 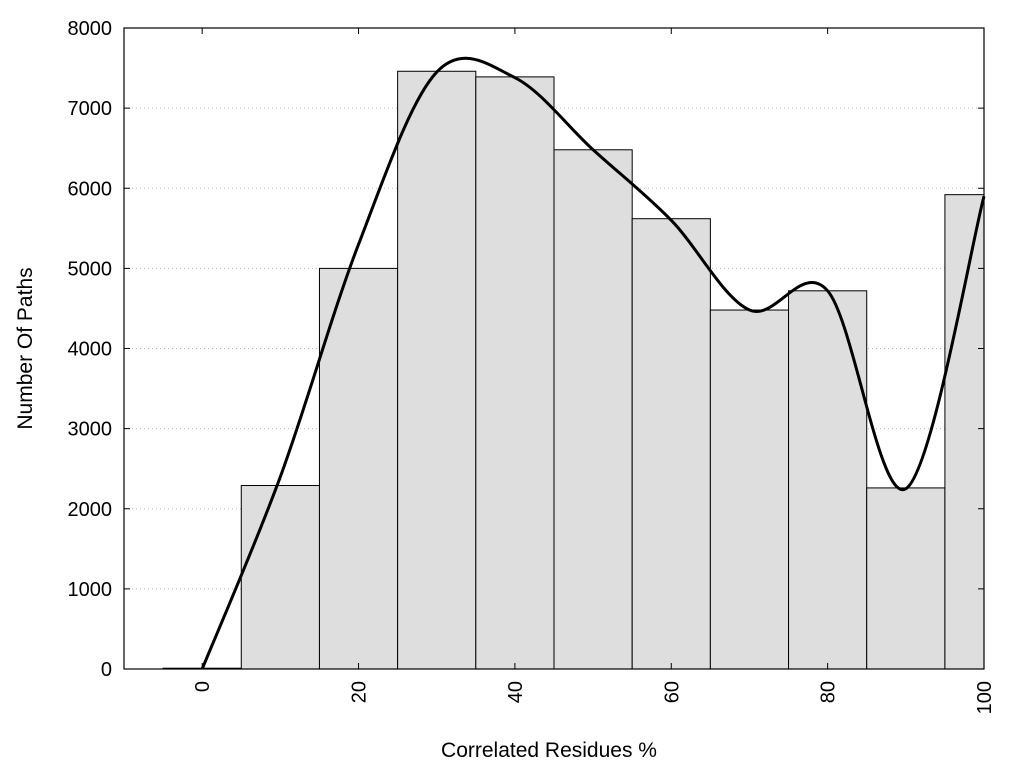 What do you see at coordinates (90, 590) in the screenshot?
I see `y-tick-label: 1000` at bounding box center [90, 590].